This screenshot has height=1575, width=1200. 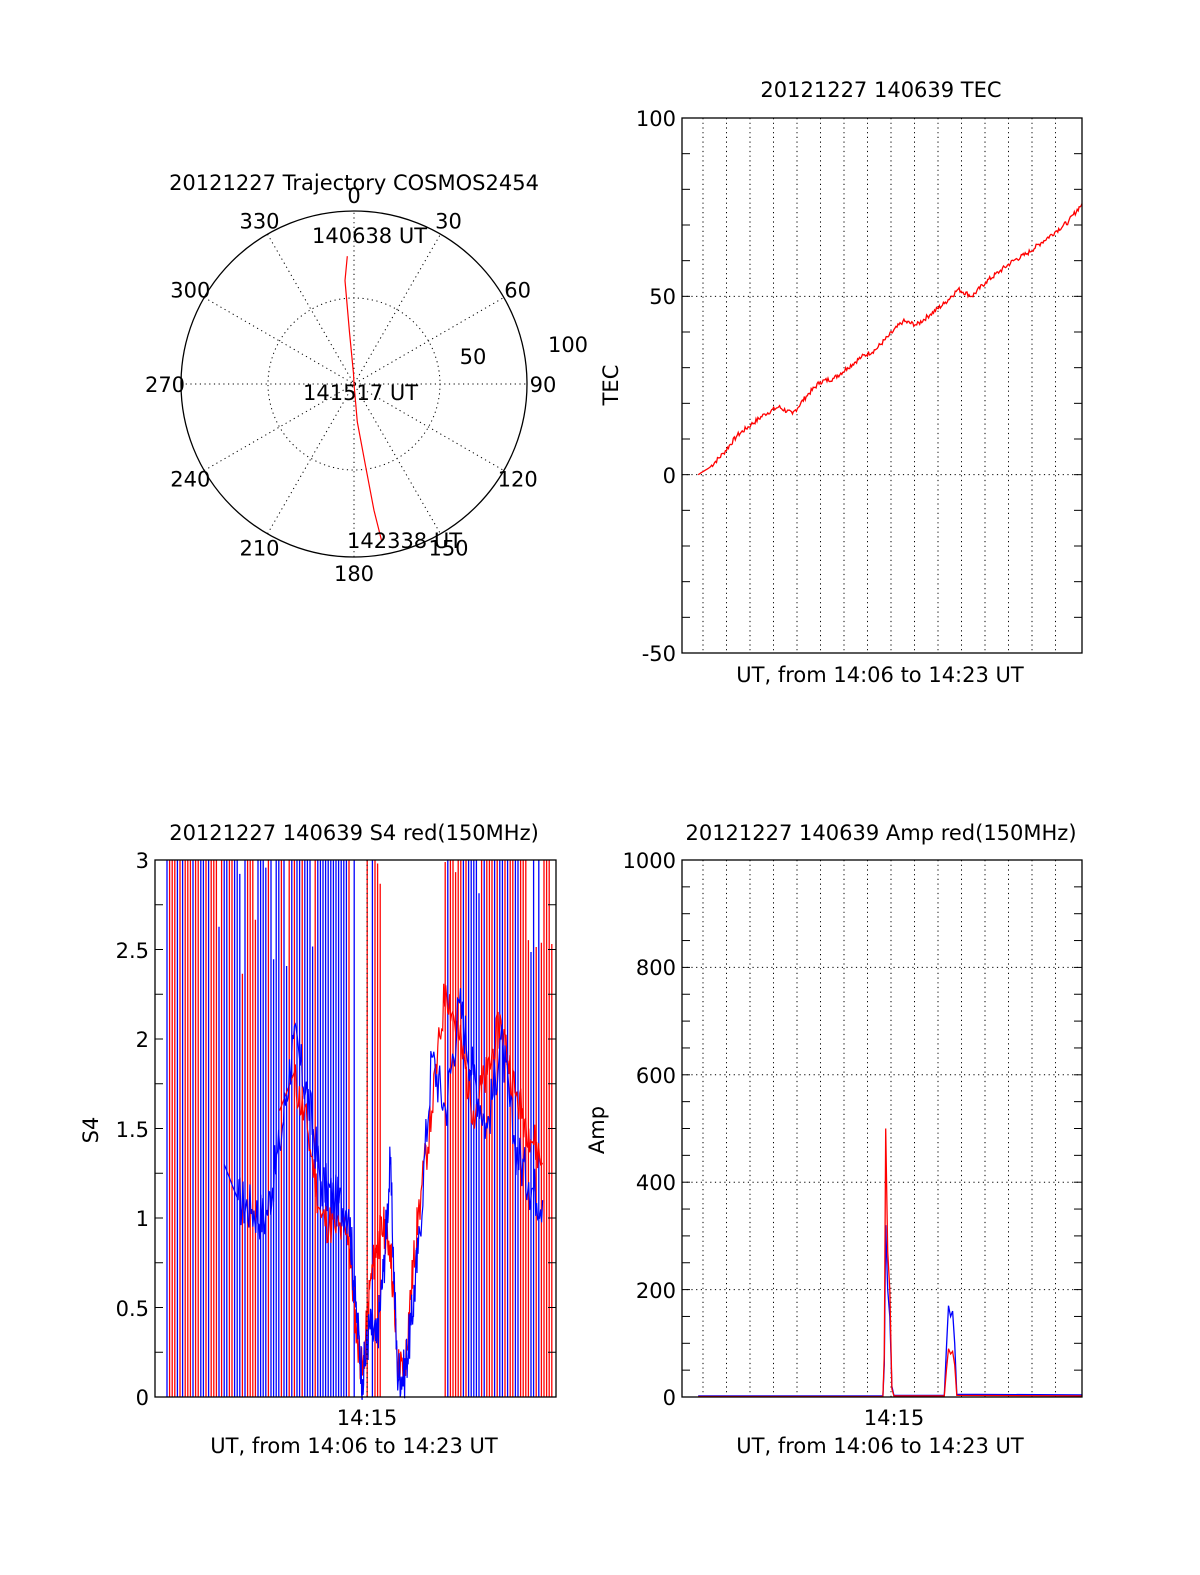 I want to click on polar-azimuth-label-150: 150, so click(x=448, y=549).